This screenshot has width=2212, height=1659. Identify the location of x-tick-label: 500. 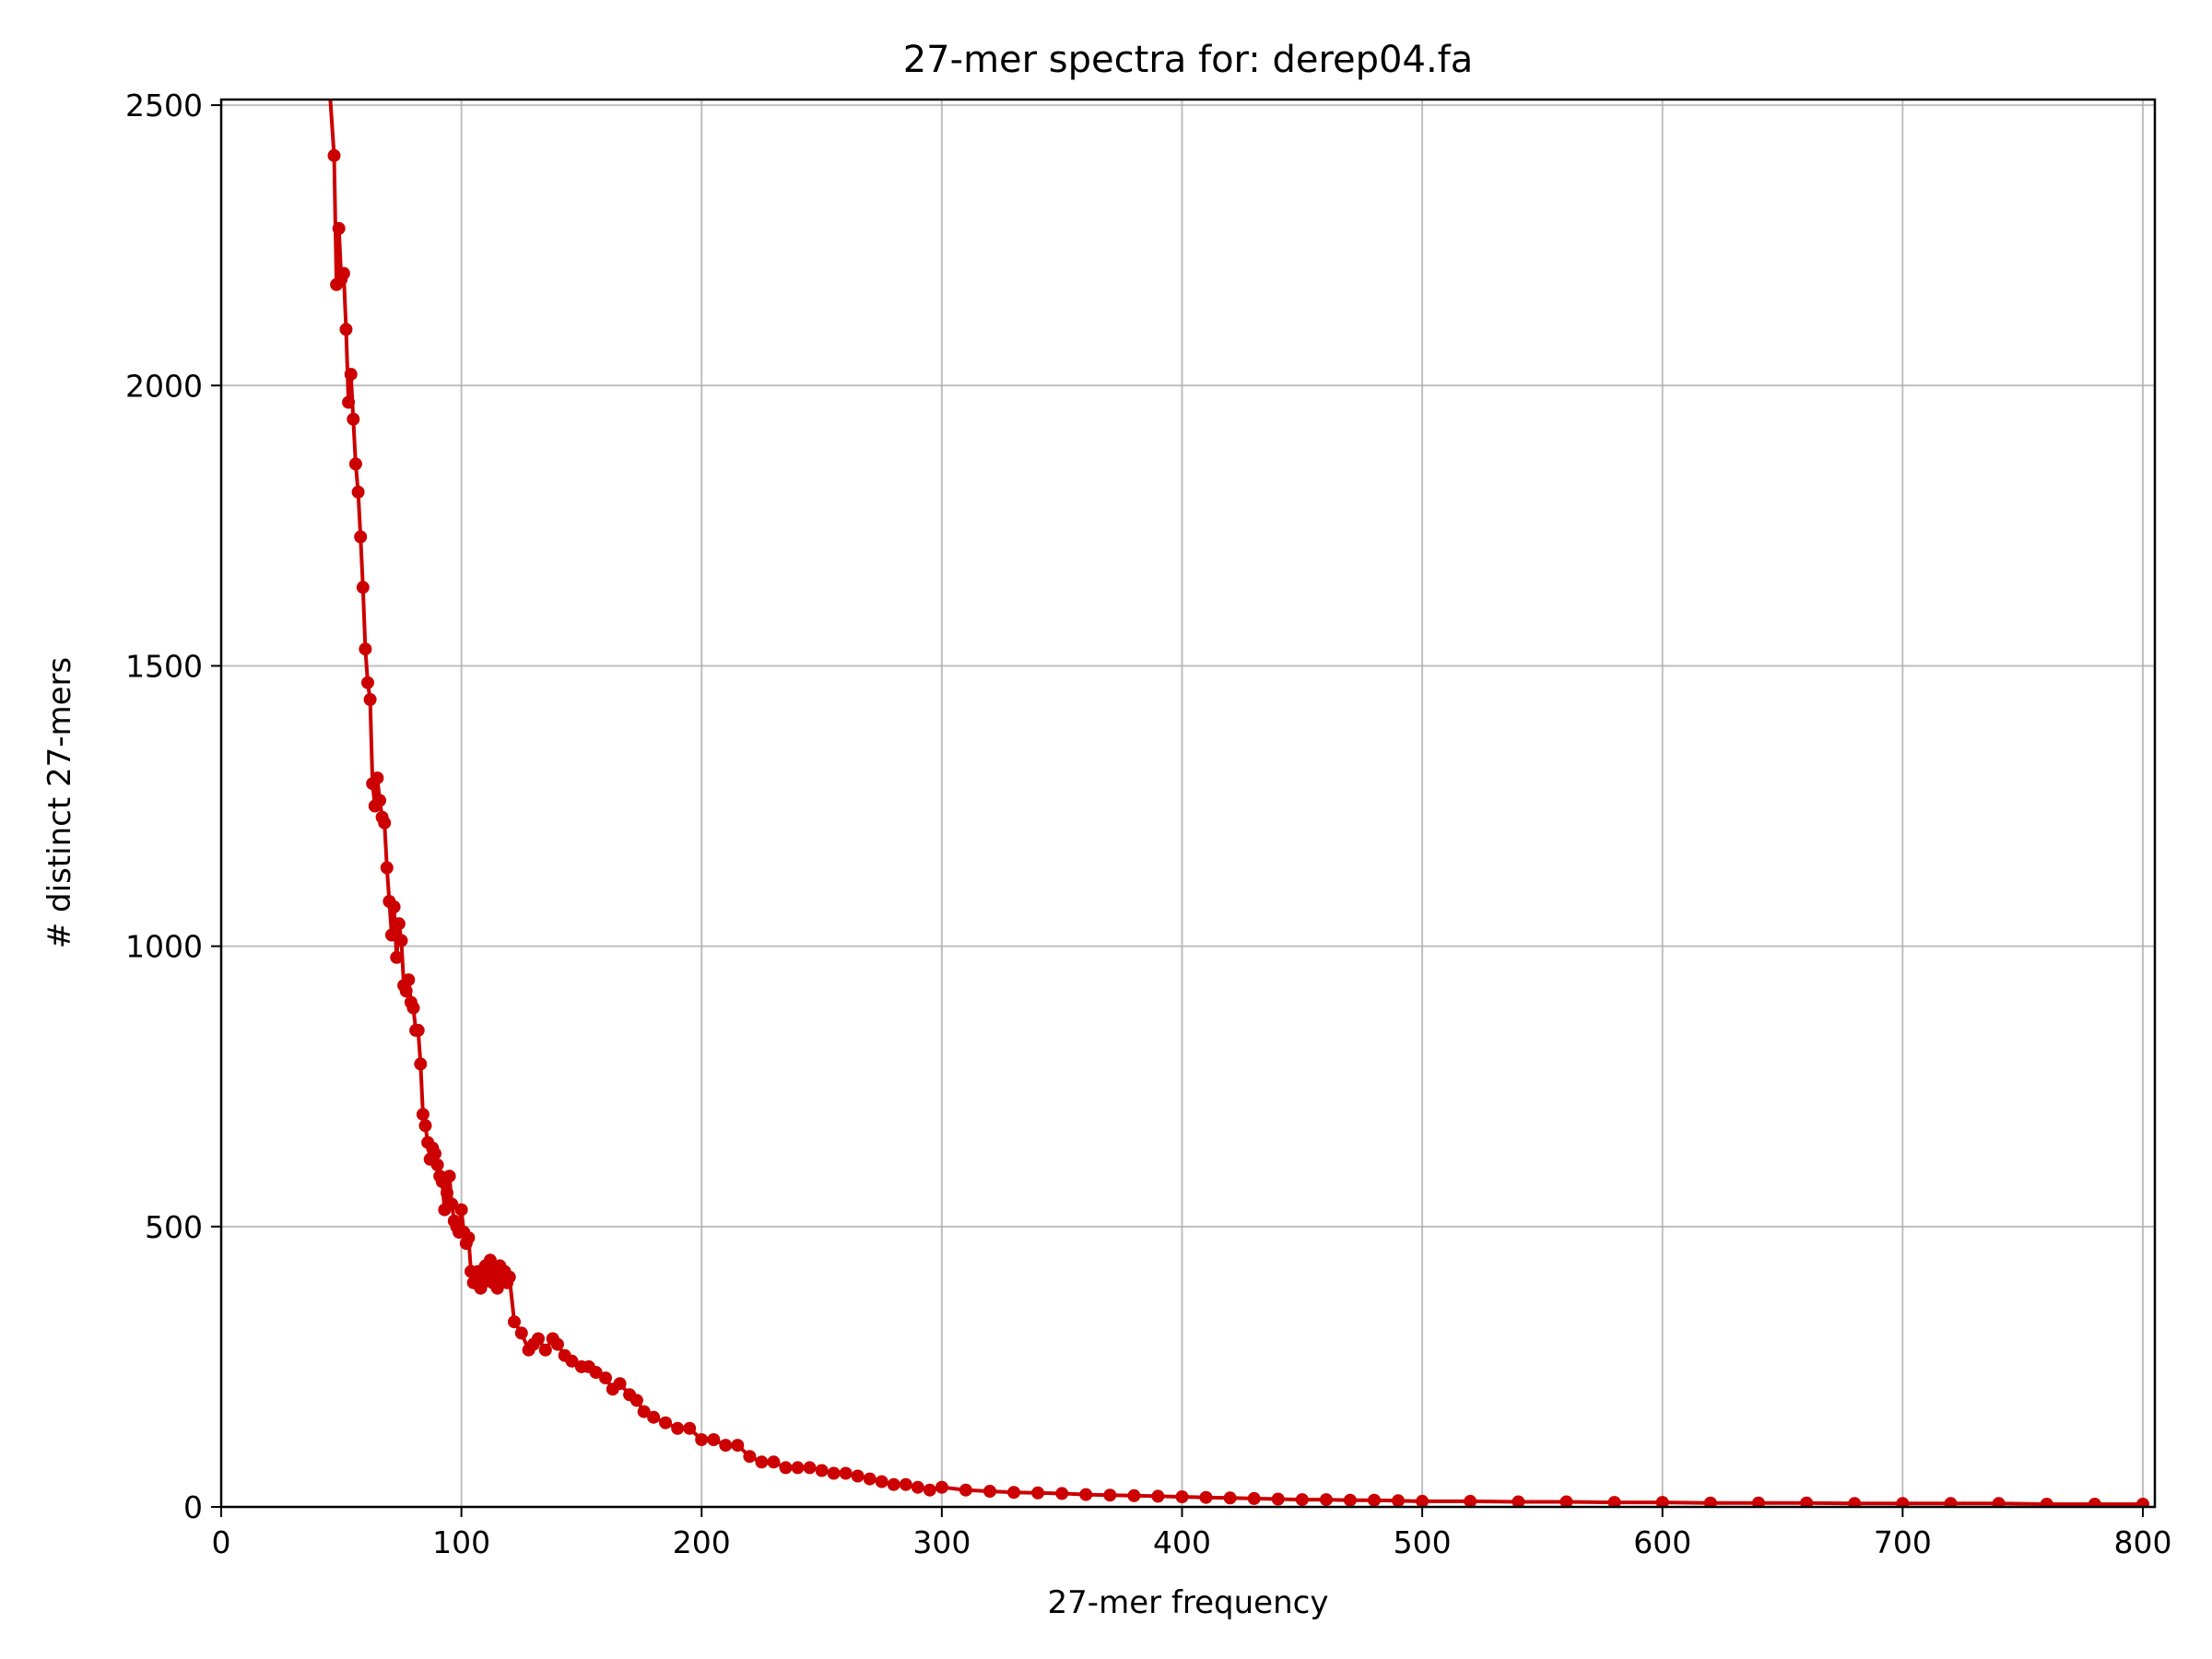
(1423, 1542).